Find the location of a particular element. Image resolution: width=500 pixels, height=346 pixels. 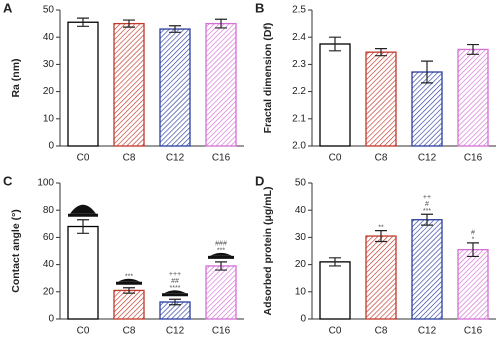

y-axis-label: Ra (nm) is located at coordinates (16, 77).